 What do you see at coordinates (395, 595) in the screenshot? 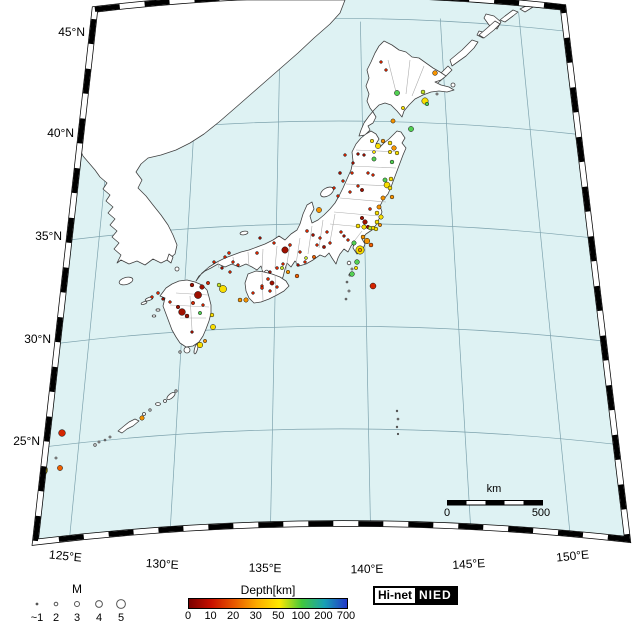
I see `hinet-logo-text: Hi-net` at bounding box center [395, 595].